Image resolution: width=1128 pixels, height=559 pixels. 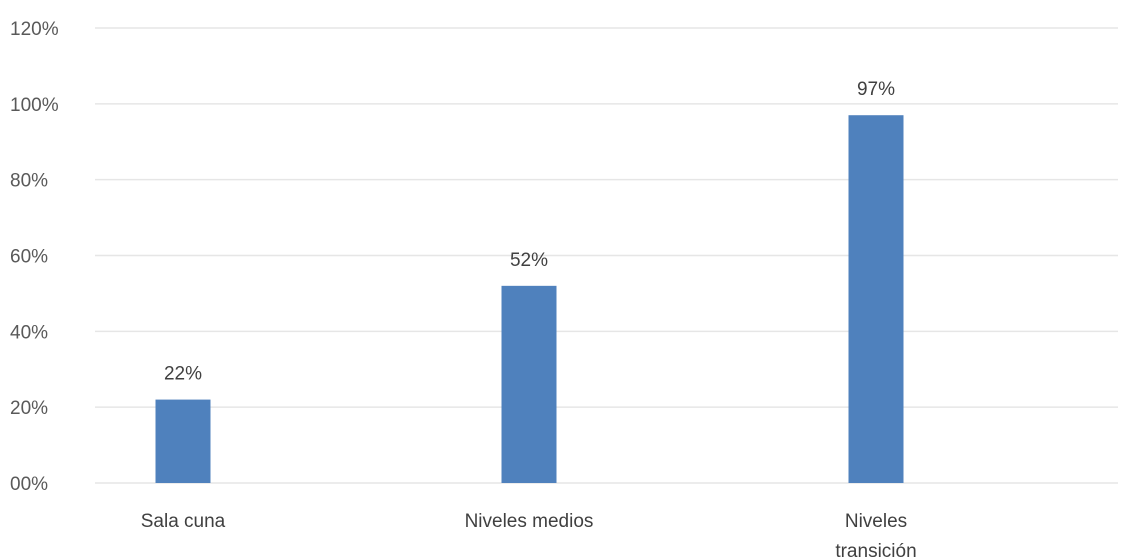 I want to click on data-label: 52%, so click(x=529, y=260).